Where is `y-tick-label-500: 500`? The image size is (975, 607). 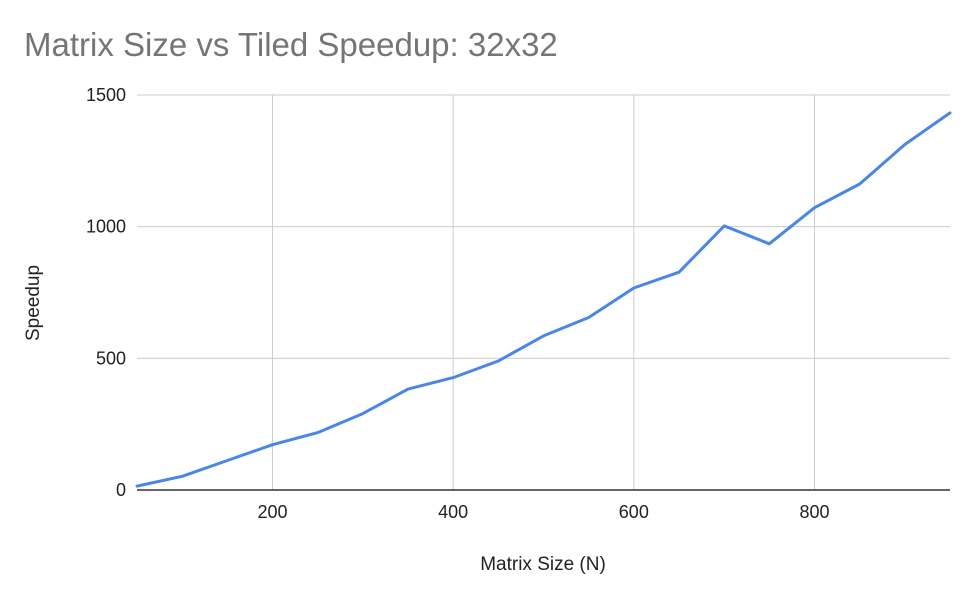 y-tick-label-500: 500 is located at coordinates (111, 358).